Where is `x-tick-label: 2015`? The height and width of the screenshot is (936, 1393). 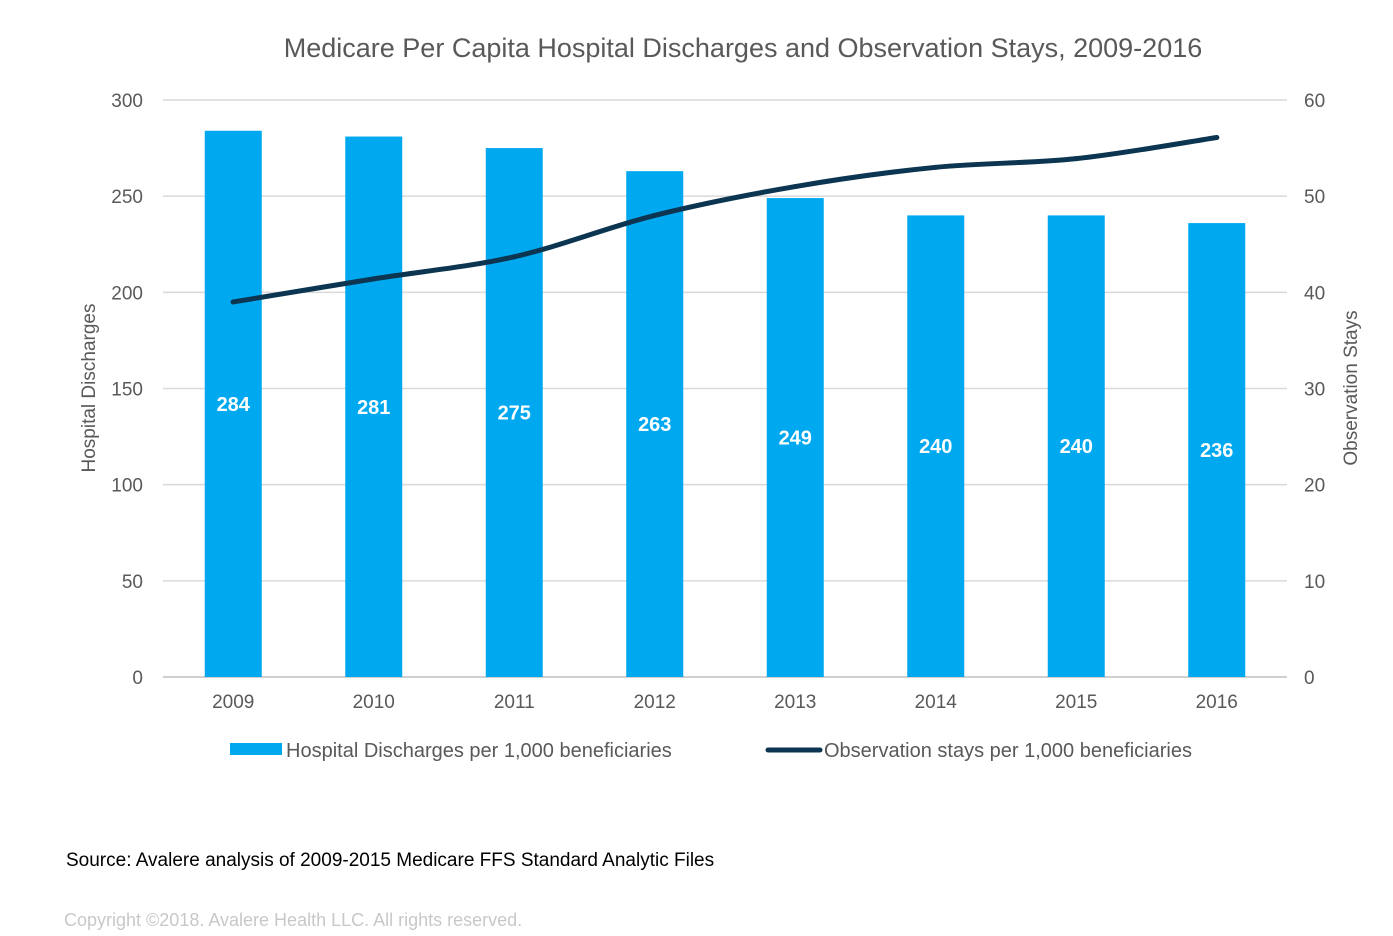 x-tick-label: 2015 is located at coordinates (1076, 702).